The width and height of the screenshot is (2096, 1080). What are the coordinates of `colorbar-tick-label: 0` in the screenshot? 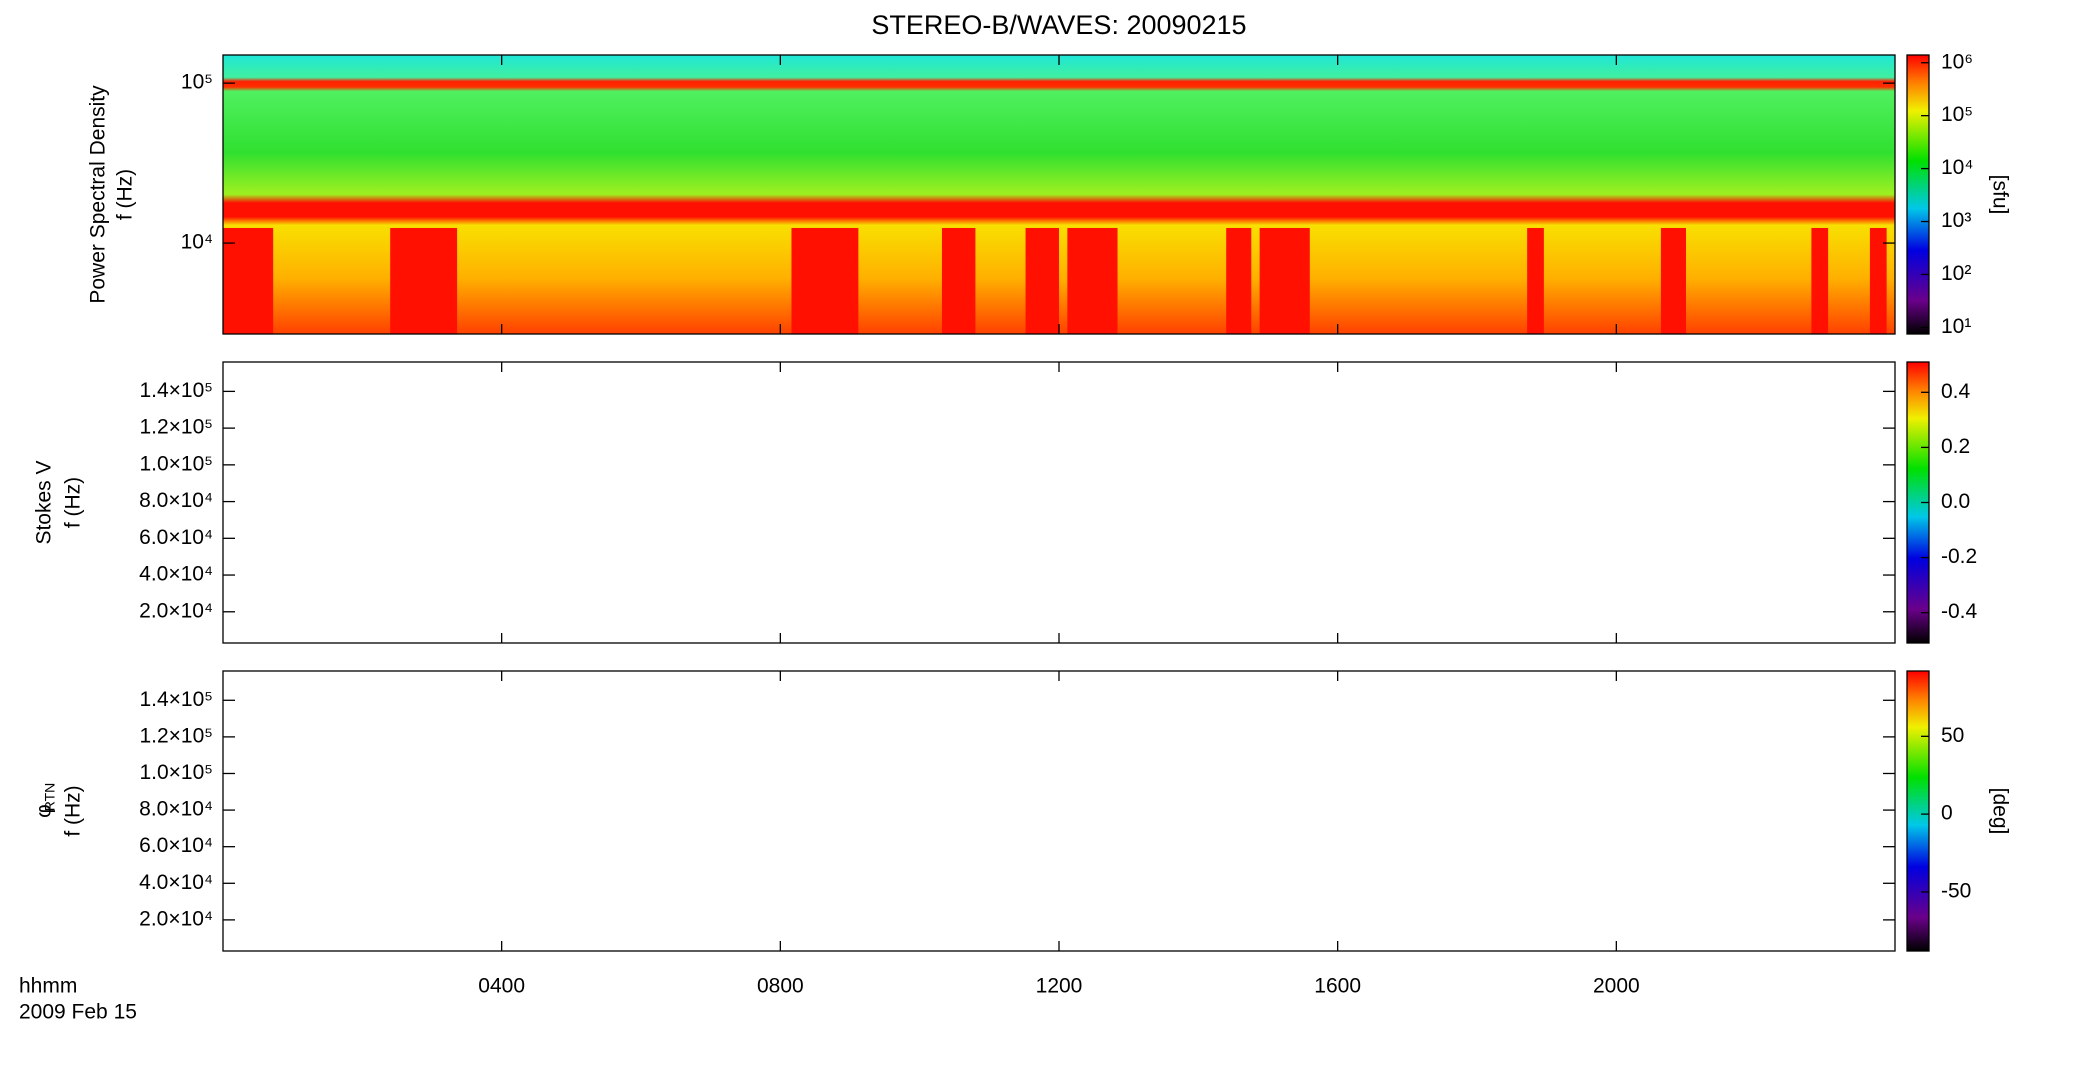 It's located at (1947, 813).